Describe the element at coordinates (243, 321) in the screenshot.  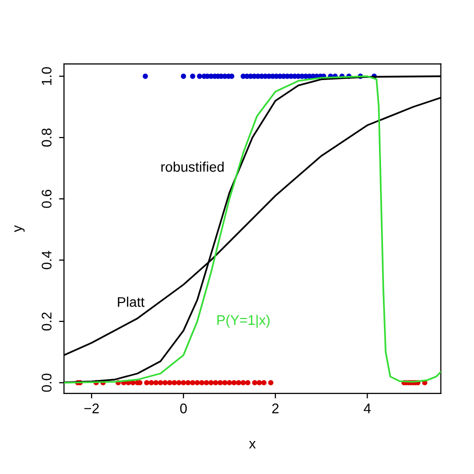
I see `series-label: P(Y=1|x)` at that location.